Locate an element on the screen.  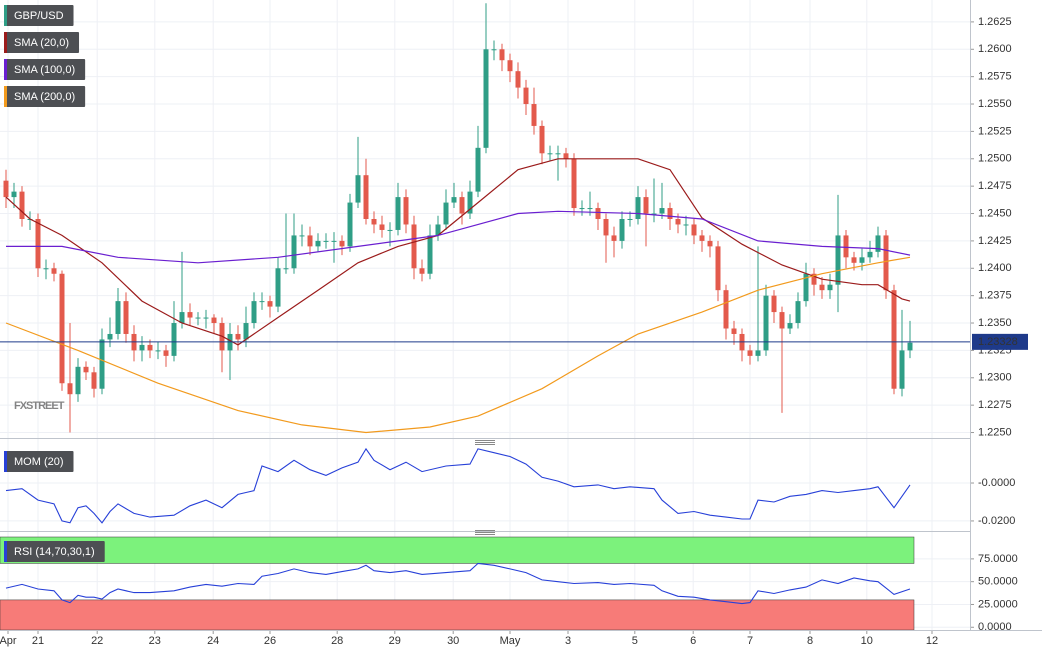
y-tick-label: 1.2525 is located at coordinates (995, 131).